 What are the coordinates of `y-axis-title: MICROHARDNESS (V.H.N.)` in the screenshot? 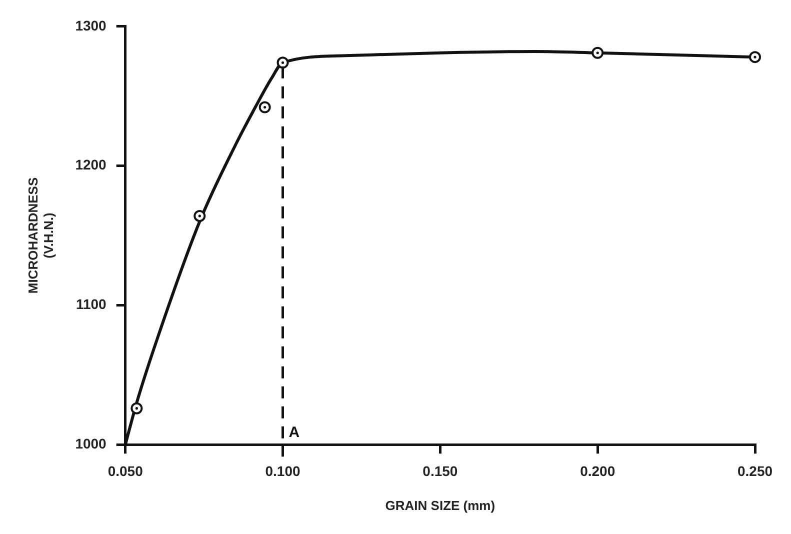 It's located at (40, 235).